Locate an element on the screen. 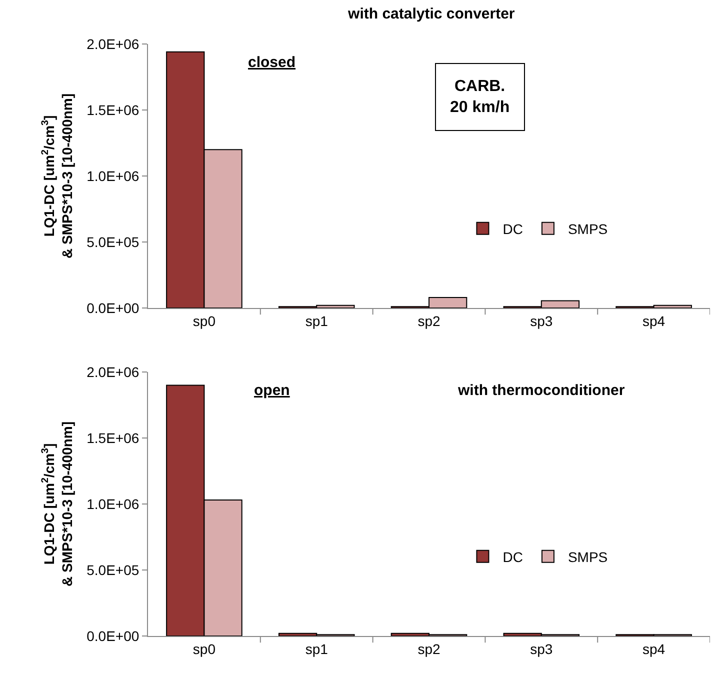  chart-title: with catalytic converter is located at coordinates (431, 14).